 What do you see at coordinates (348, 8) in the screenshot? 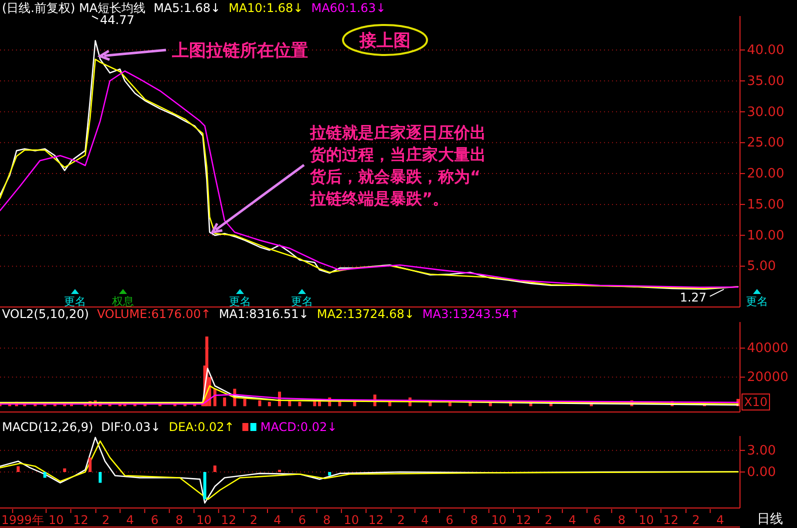
I see `text: MA60:1.63↓` at bounding box center [348, 8].